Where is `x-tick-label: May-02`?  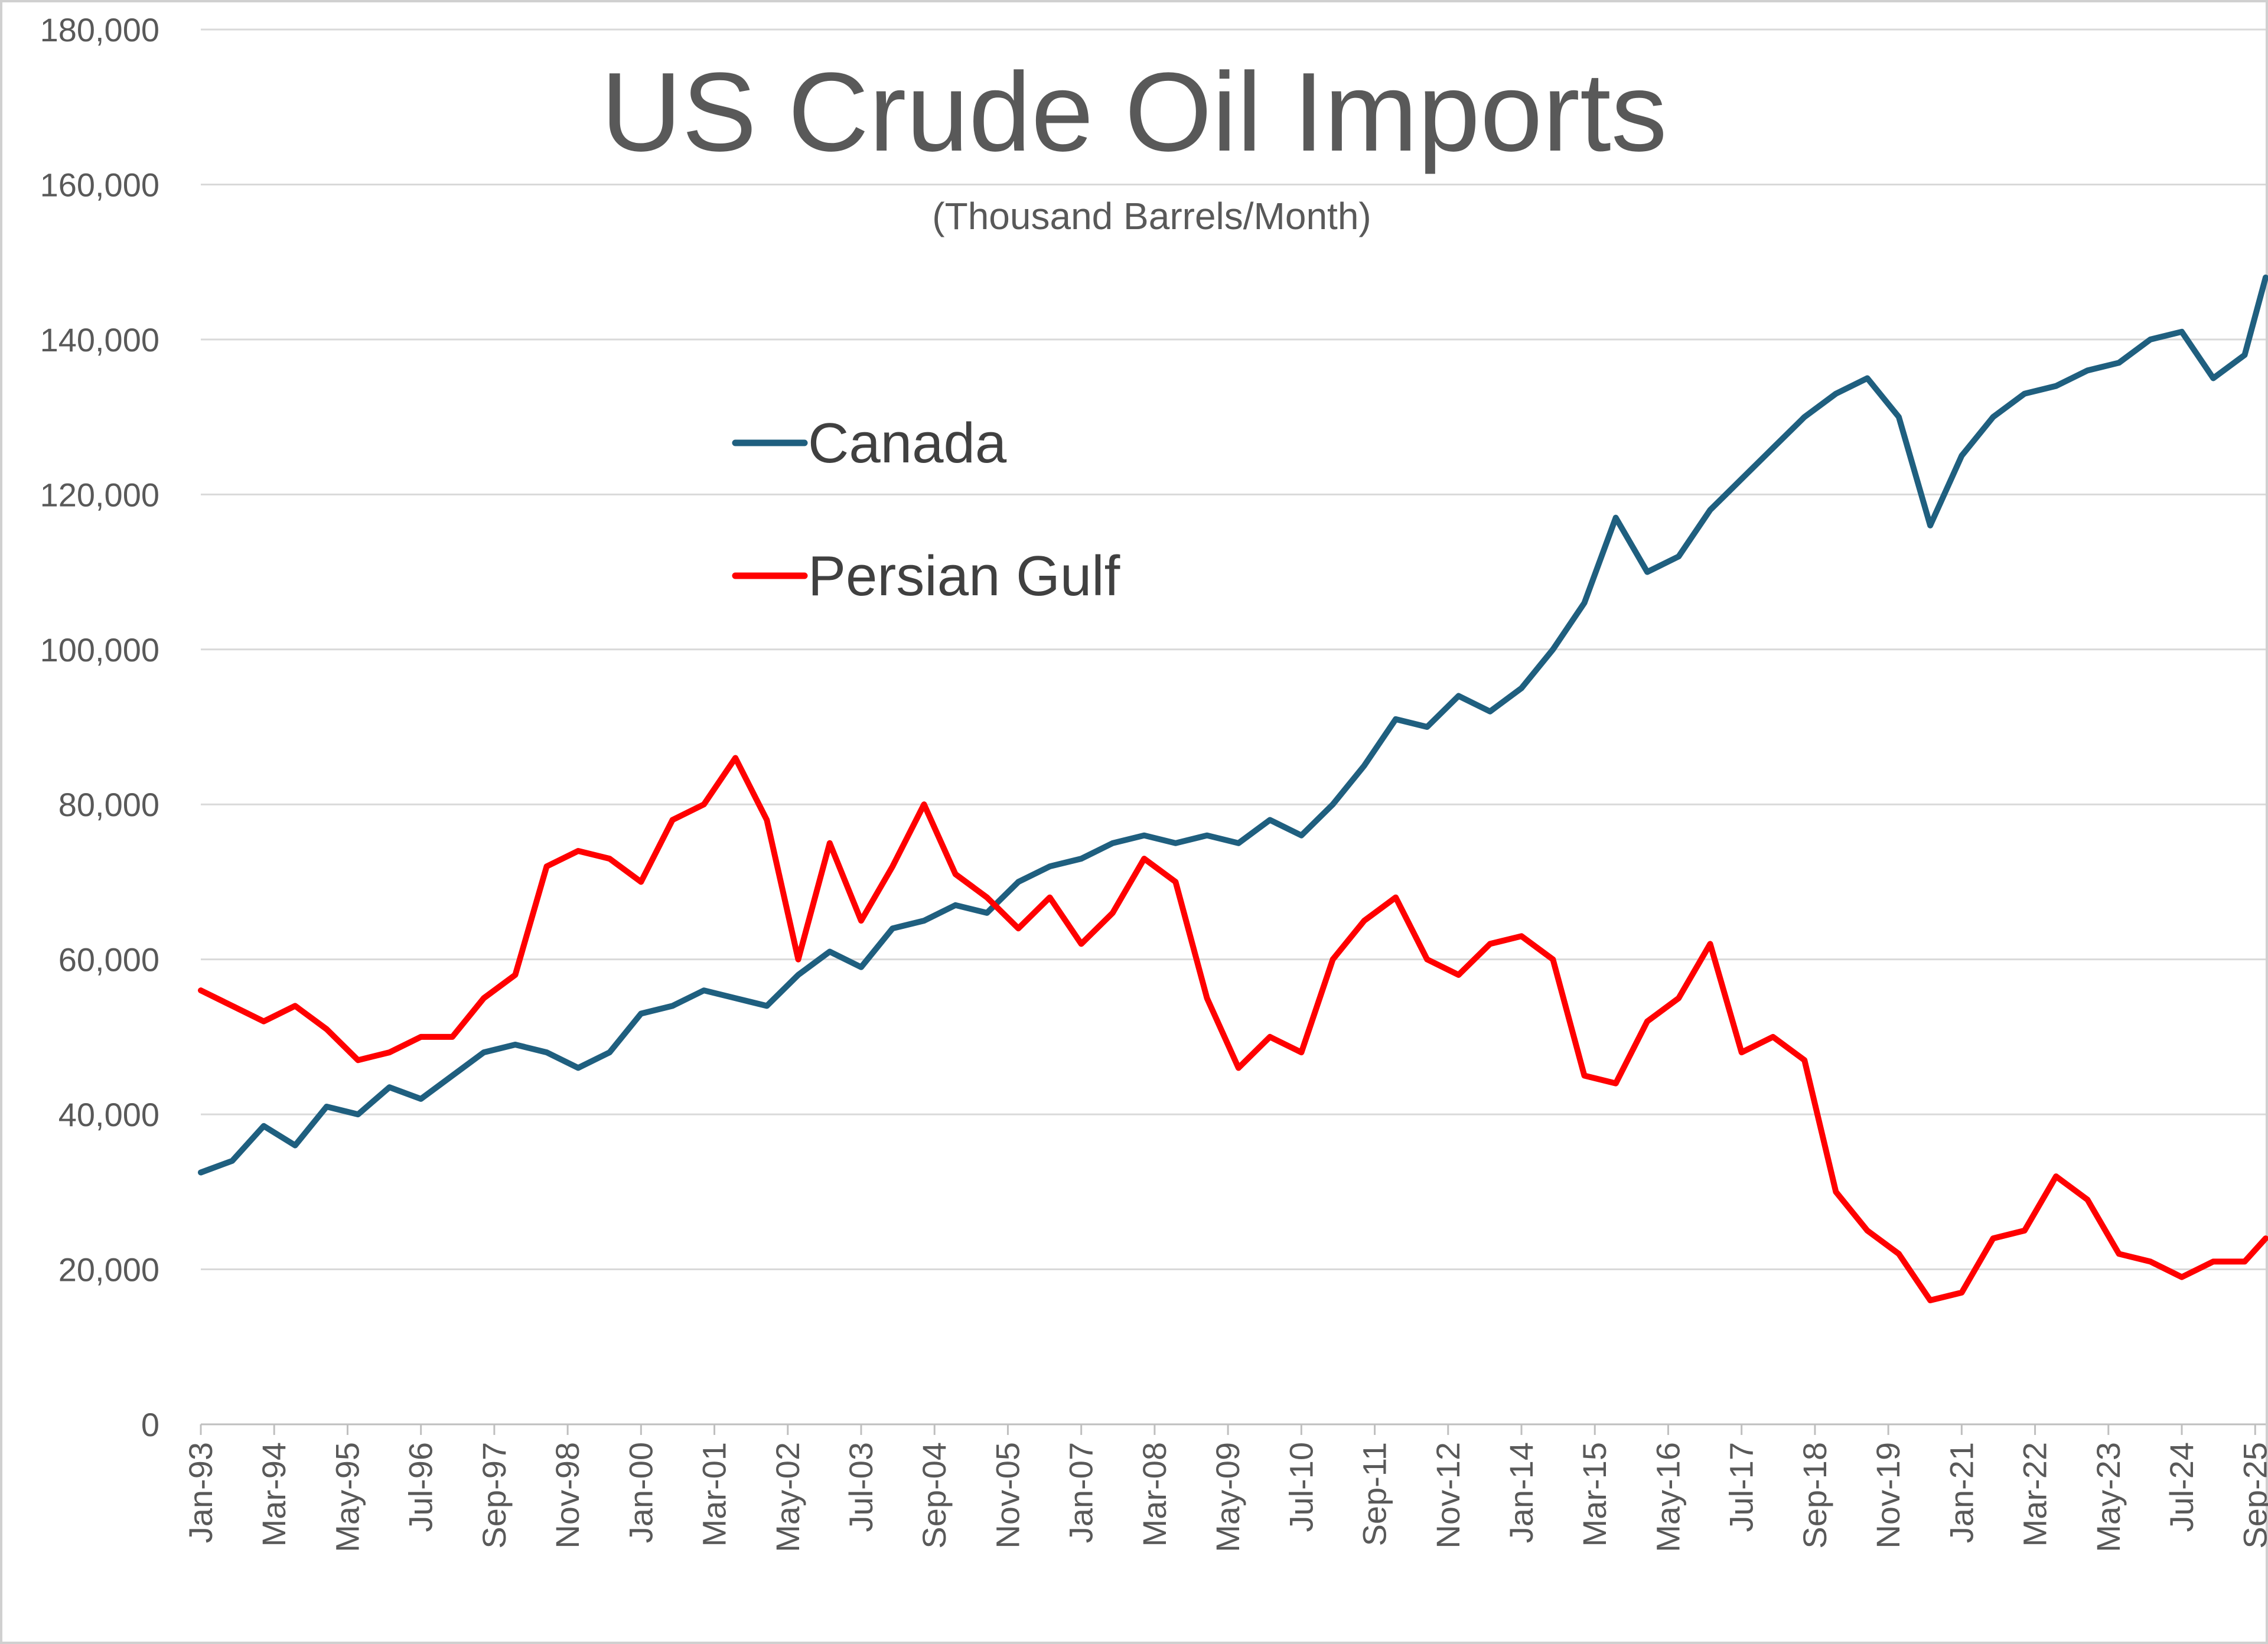
x-tick-label: May-02 is located at coordinates (787, 1497).